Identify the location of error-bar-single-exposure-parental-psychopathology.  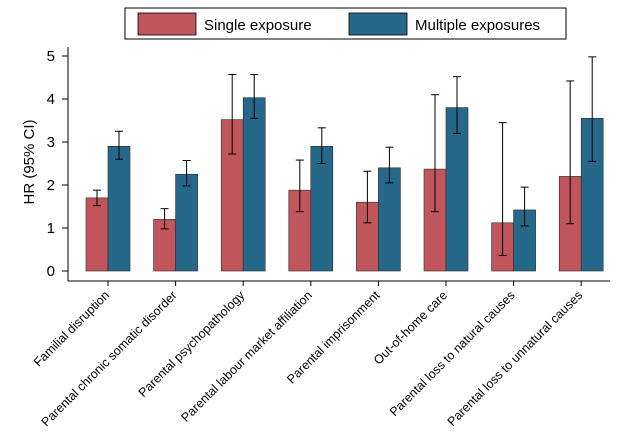
(232, 114).